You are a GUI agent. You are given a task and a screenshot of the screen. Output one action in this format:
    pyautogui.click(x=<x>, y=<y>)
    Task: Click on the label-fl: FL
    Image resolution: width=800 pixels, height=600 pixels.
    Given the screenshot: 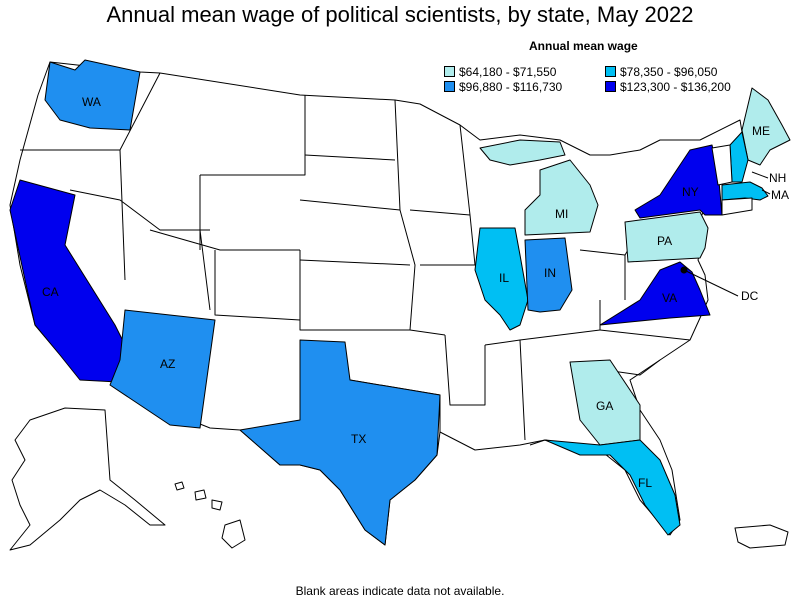 What is the action you would take?
    pyautogui.click(x=645, y=483)
    